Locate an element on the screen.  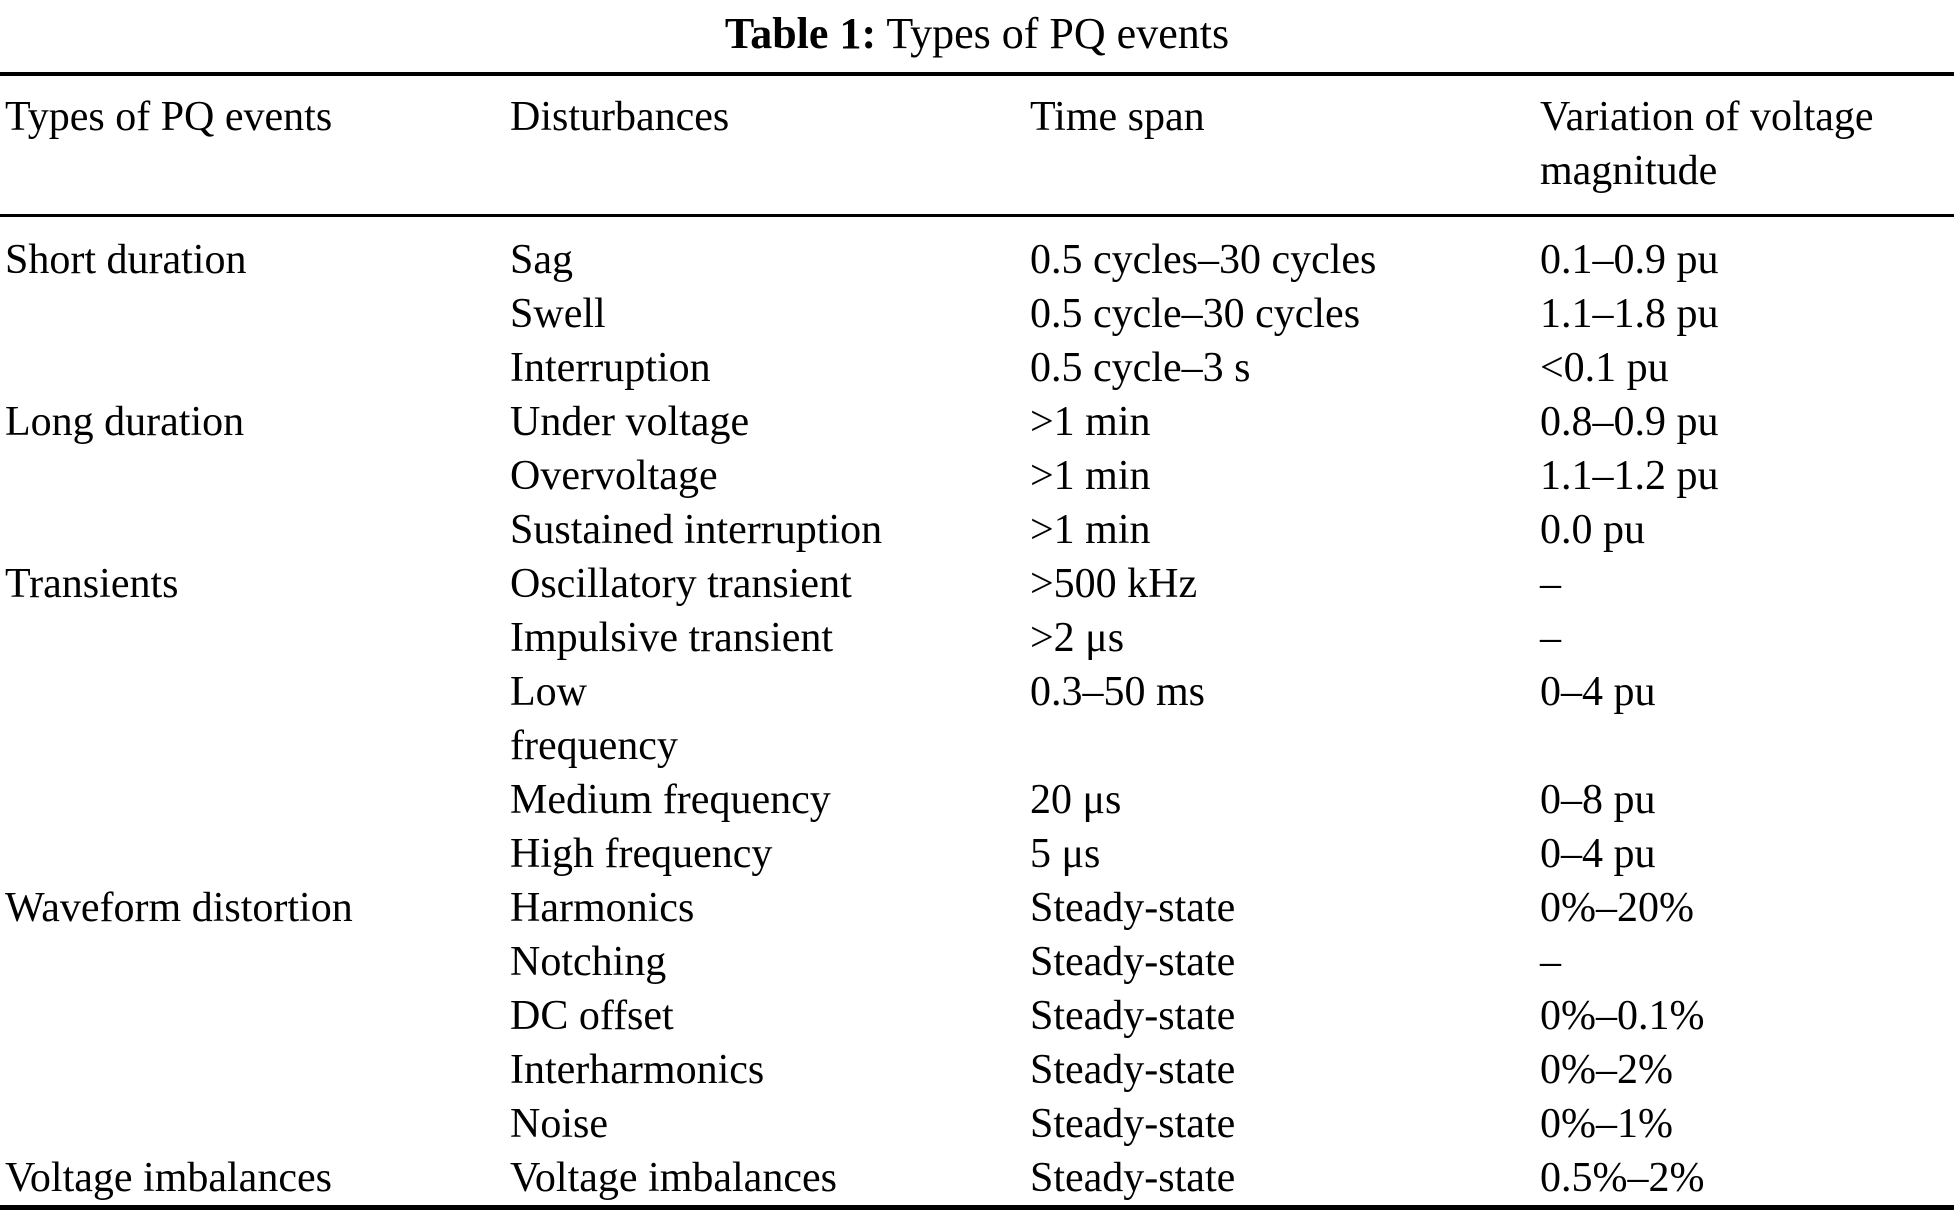
cell-variation: 0.1–0.9 pu is located at coordinates (1629, 260).